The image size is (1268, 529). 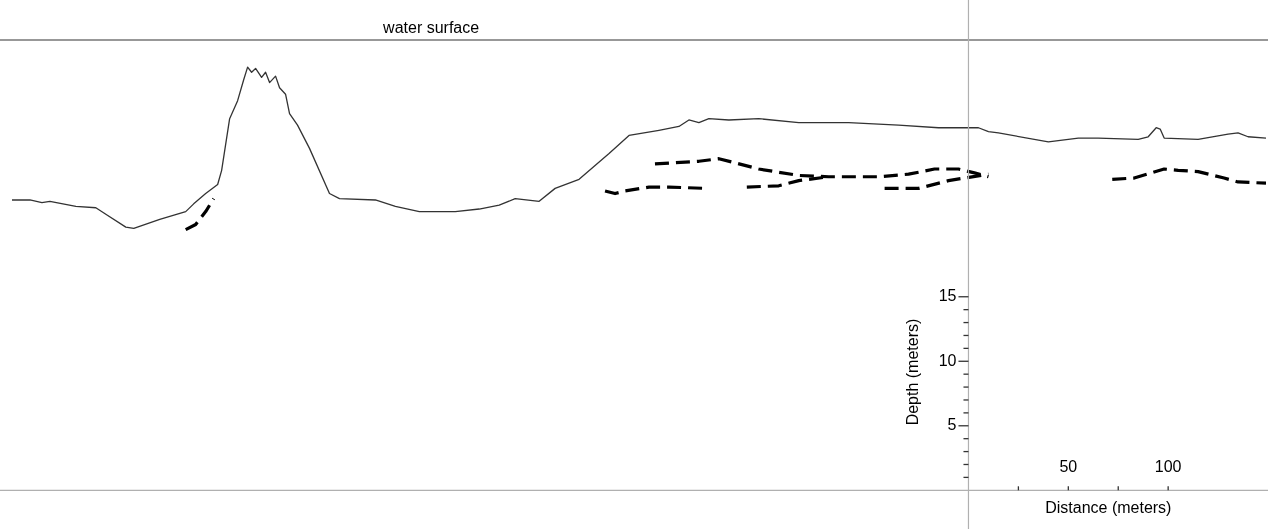 I want to click on y-tick-label: 15, so click(x=947, y=296).